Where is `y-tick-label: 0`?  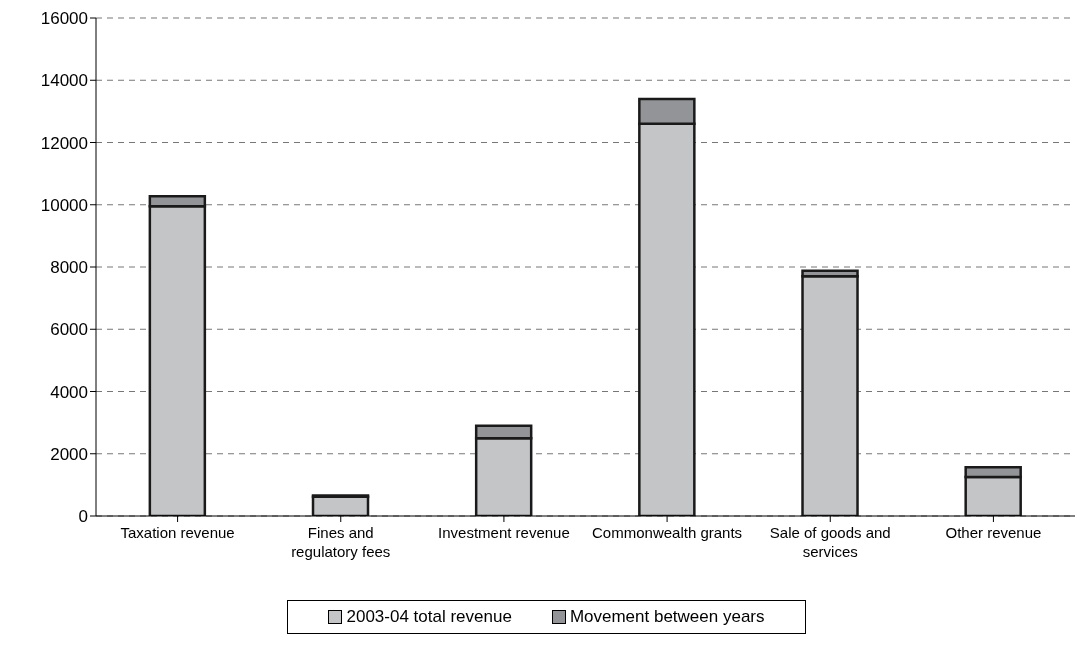 y-tick-label: 0 is located at coordinates (83, 517).